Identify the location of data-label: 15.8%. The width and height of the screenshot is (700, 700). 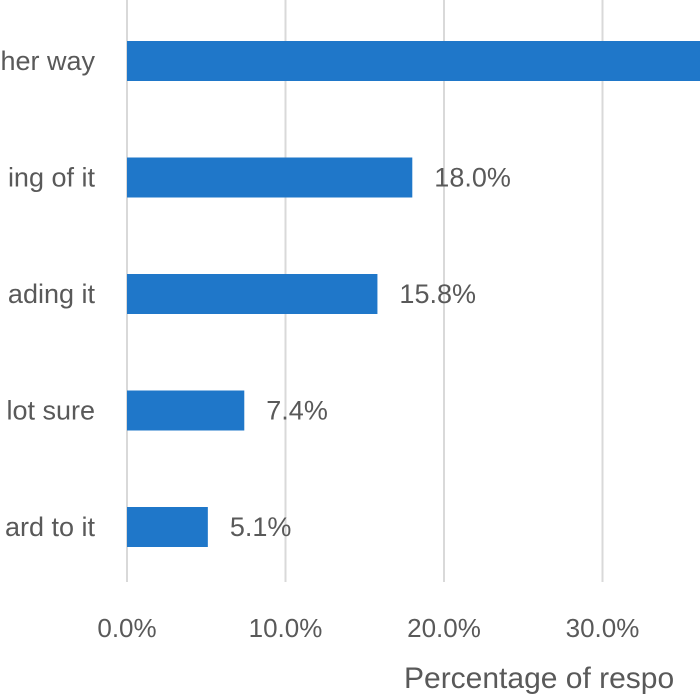
(437, 294).